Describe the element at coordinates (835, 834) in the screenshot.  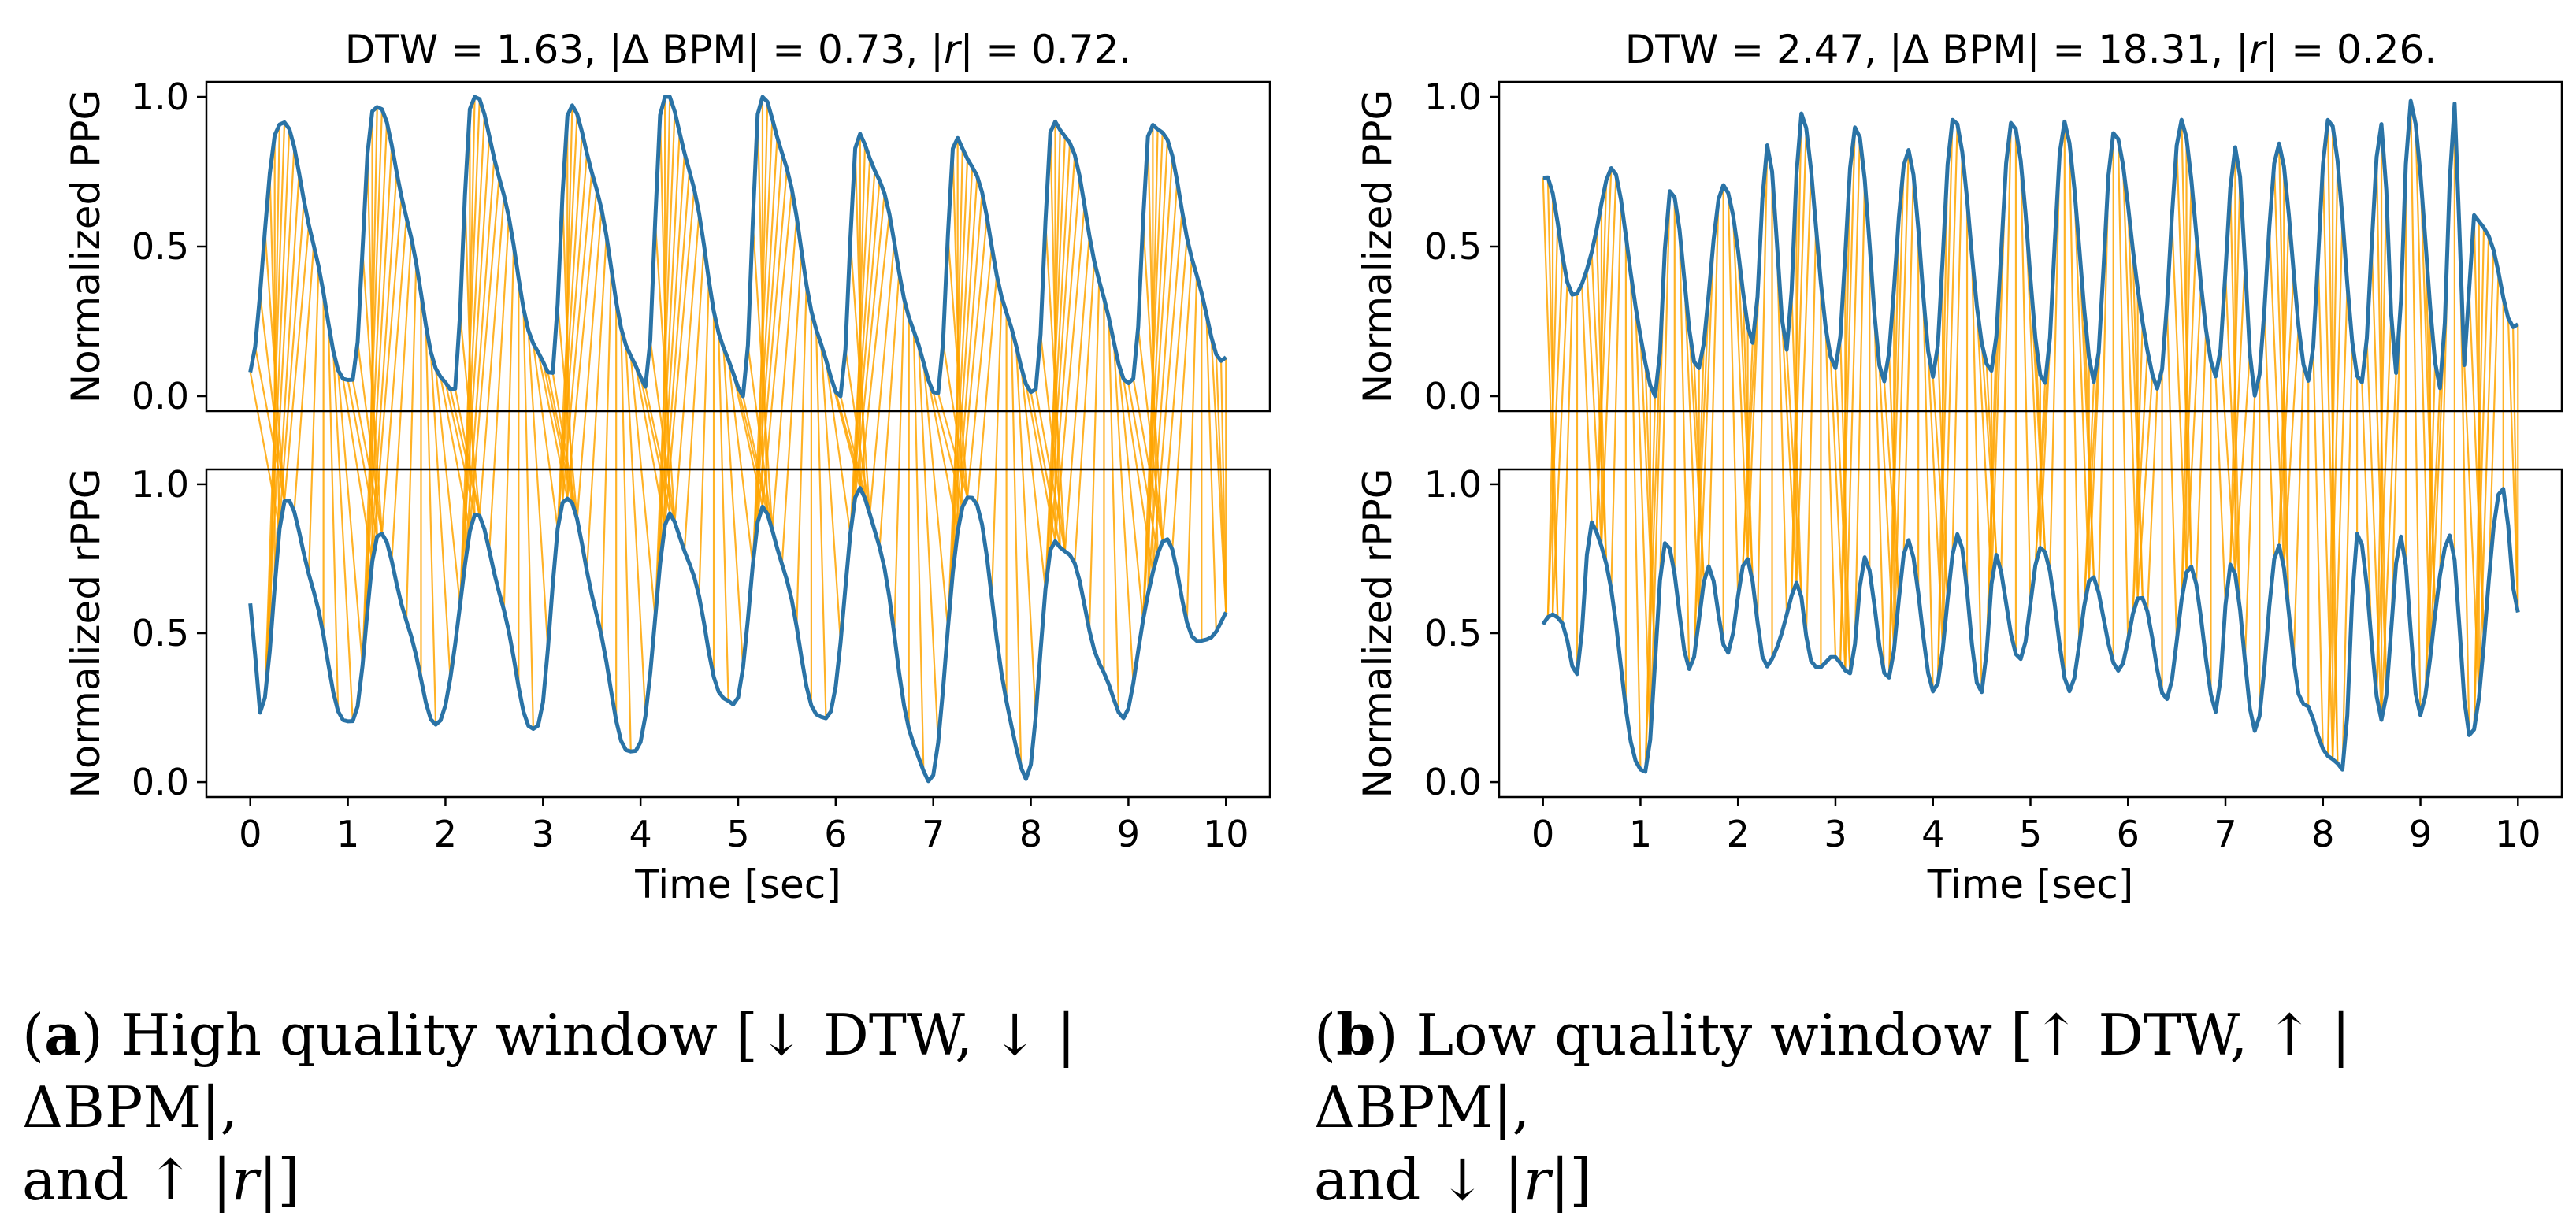
I see `x-tick-label: 6` at that location.